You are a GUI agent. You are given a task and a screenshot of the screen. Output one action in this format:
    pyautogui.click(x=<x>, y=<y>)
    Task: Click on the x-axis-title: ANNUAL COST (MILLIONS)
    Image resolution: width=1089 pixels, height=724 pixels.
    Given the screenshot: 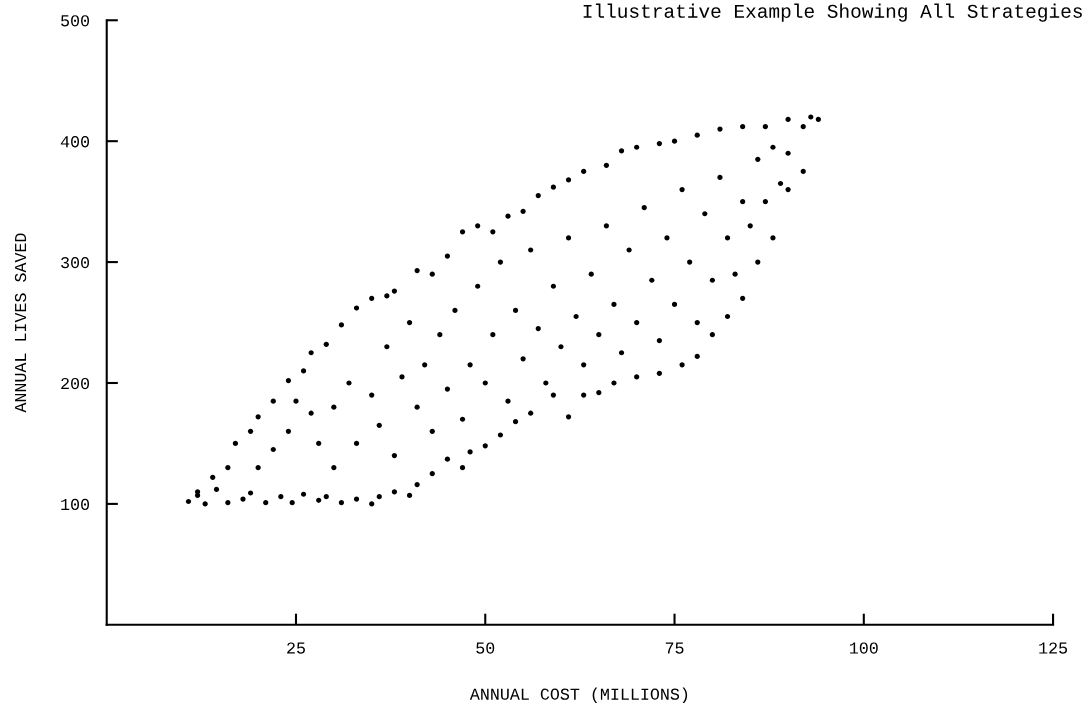 What is the action you would take?
    pyautogui.click(x=578, y=695)
    